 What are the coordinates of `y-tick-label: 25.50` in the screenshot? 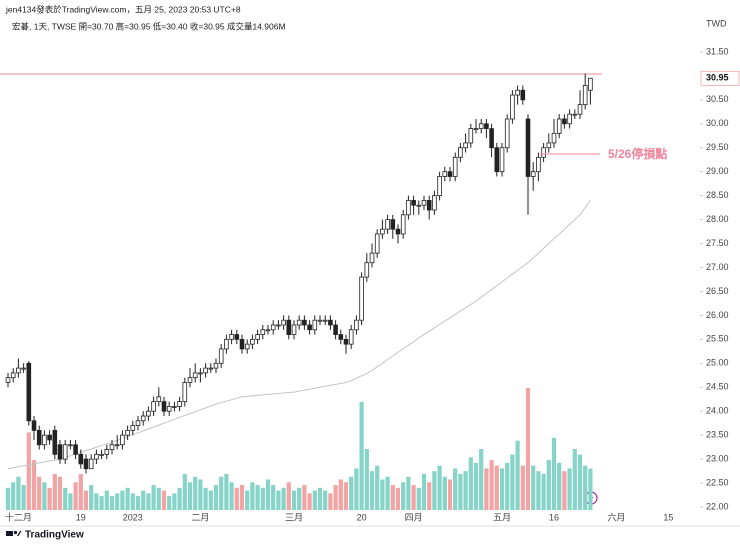 It's located at (717, 339).